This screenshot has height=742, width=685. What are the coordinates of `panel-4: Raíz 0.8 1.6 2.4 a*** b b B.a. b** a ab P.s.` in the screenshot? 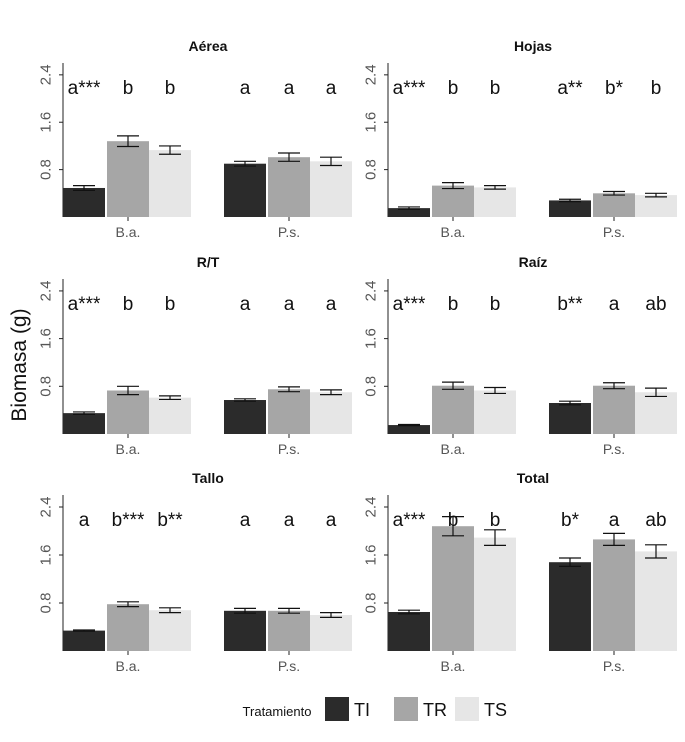 It's located at (520, 355).